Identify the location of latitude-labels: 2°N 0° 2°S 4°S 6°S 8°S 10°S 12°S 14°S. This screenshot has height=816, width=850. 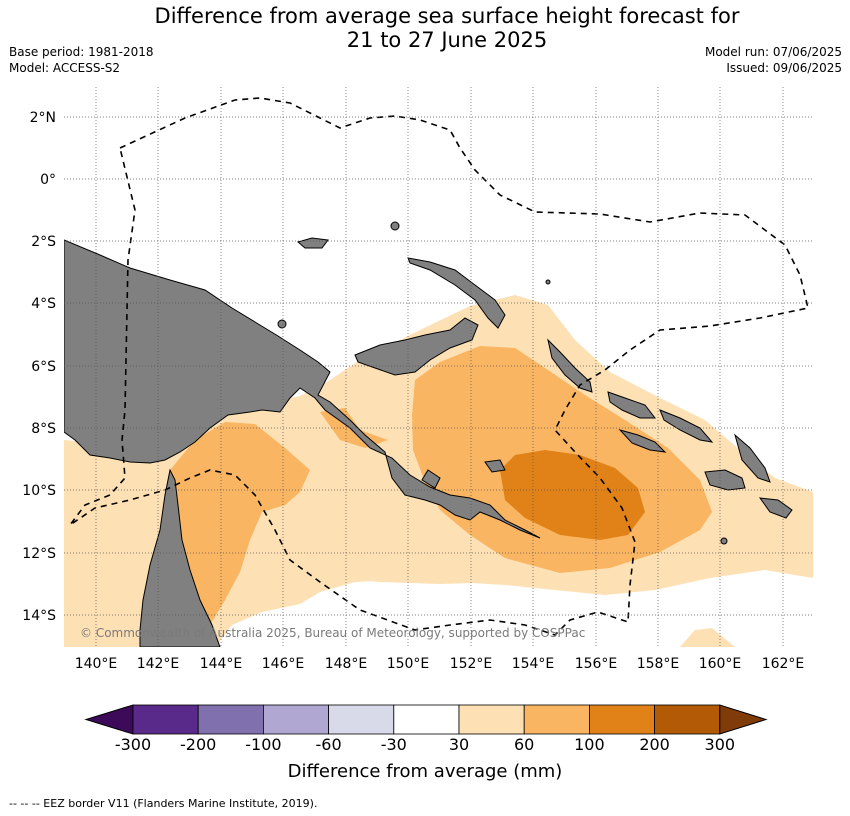
(39, 367).